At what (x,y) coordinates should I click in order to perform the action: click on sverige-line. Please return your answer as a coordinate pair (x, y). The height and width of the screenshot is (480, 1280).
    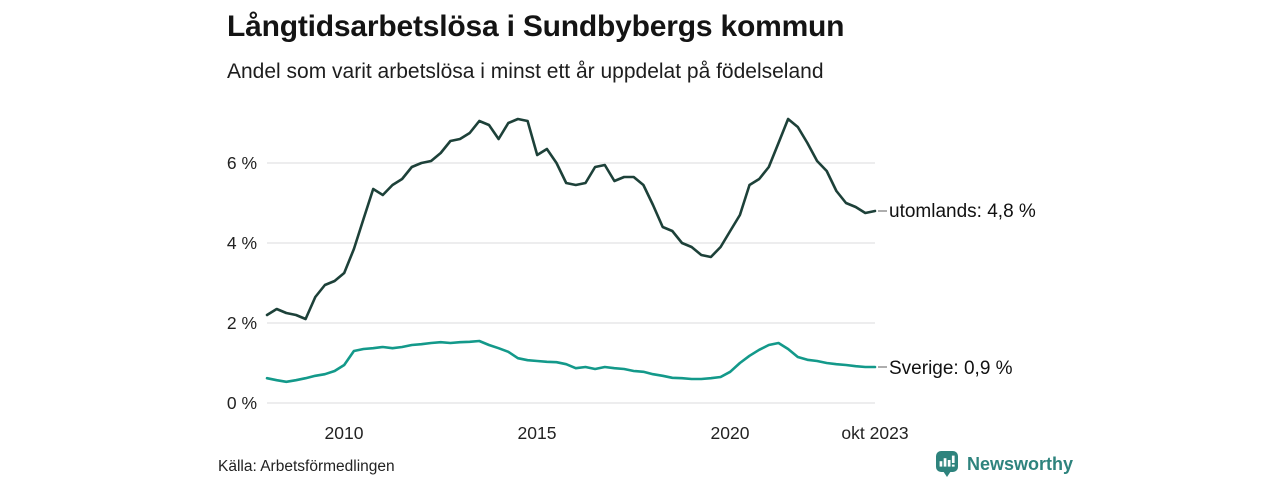
    Looking at the image, I should click on (571, 361).